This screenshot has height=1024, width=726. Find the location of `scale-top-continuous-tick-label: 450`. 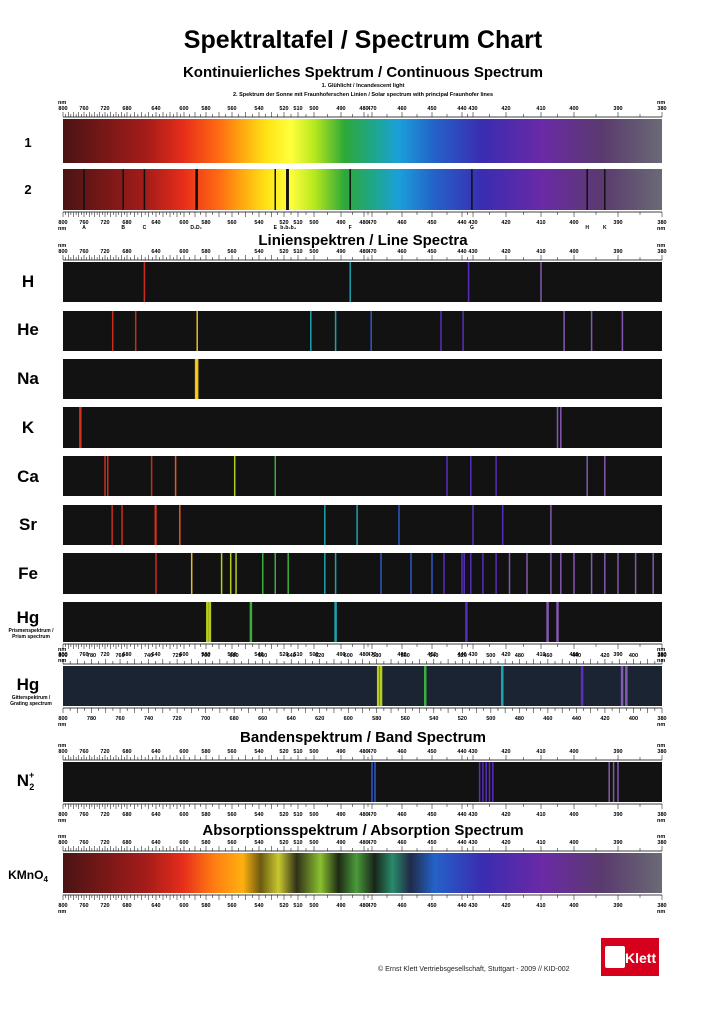

scale-top-continuous-tick-label: 450 is located at coordinates (431, 109).